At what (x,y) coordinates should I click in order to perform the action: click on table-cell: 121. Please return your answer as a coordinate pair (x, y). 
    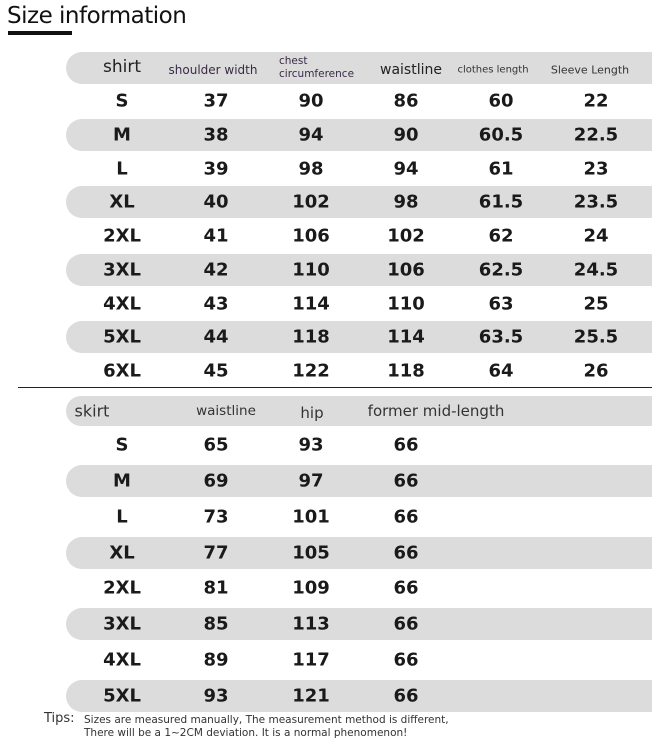
    Looking at the image, I should click on (311, 696).